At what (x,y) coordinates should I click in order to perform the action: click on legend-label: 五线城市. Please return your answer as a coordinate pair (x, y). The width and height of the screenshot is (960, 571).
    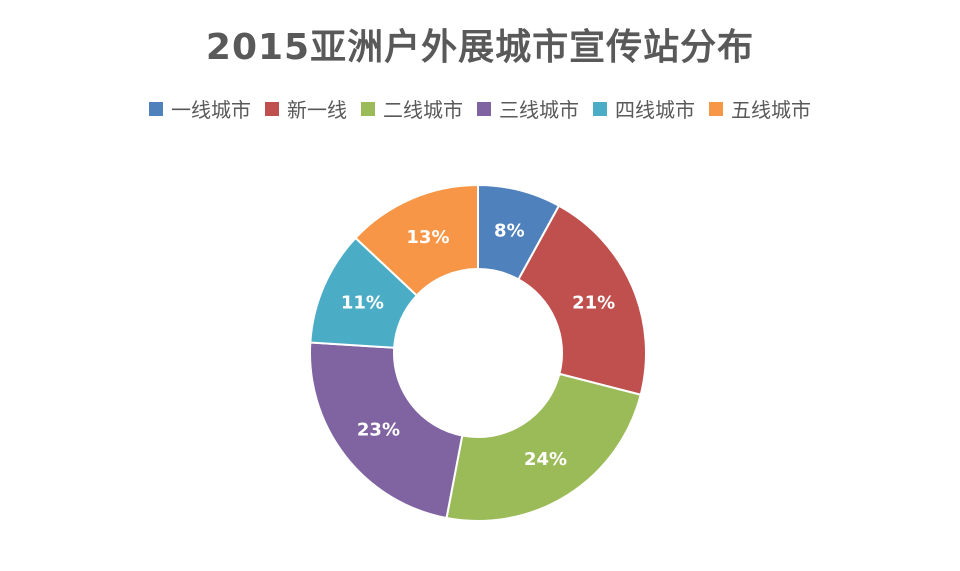
    Looking at the image, I should click on (771, 110).